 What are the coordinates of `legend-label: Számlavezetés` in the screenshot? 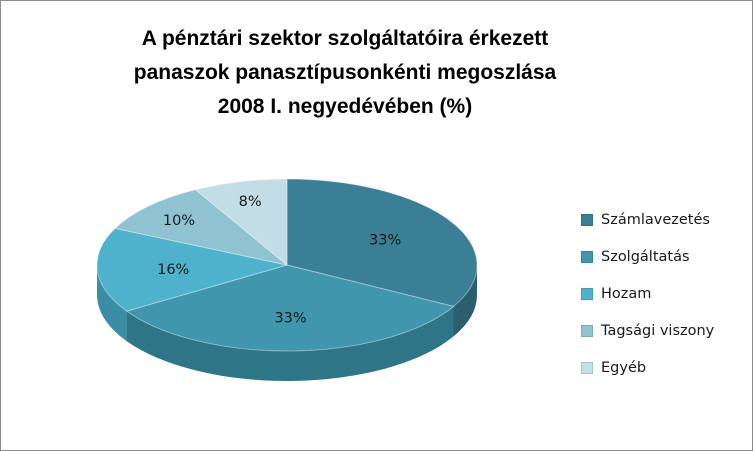 It's located at (655, 219).